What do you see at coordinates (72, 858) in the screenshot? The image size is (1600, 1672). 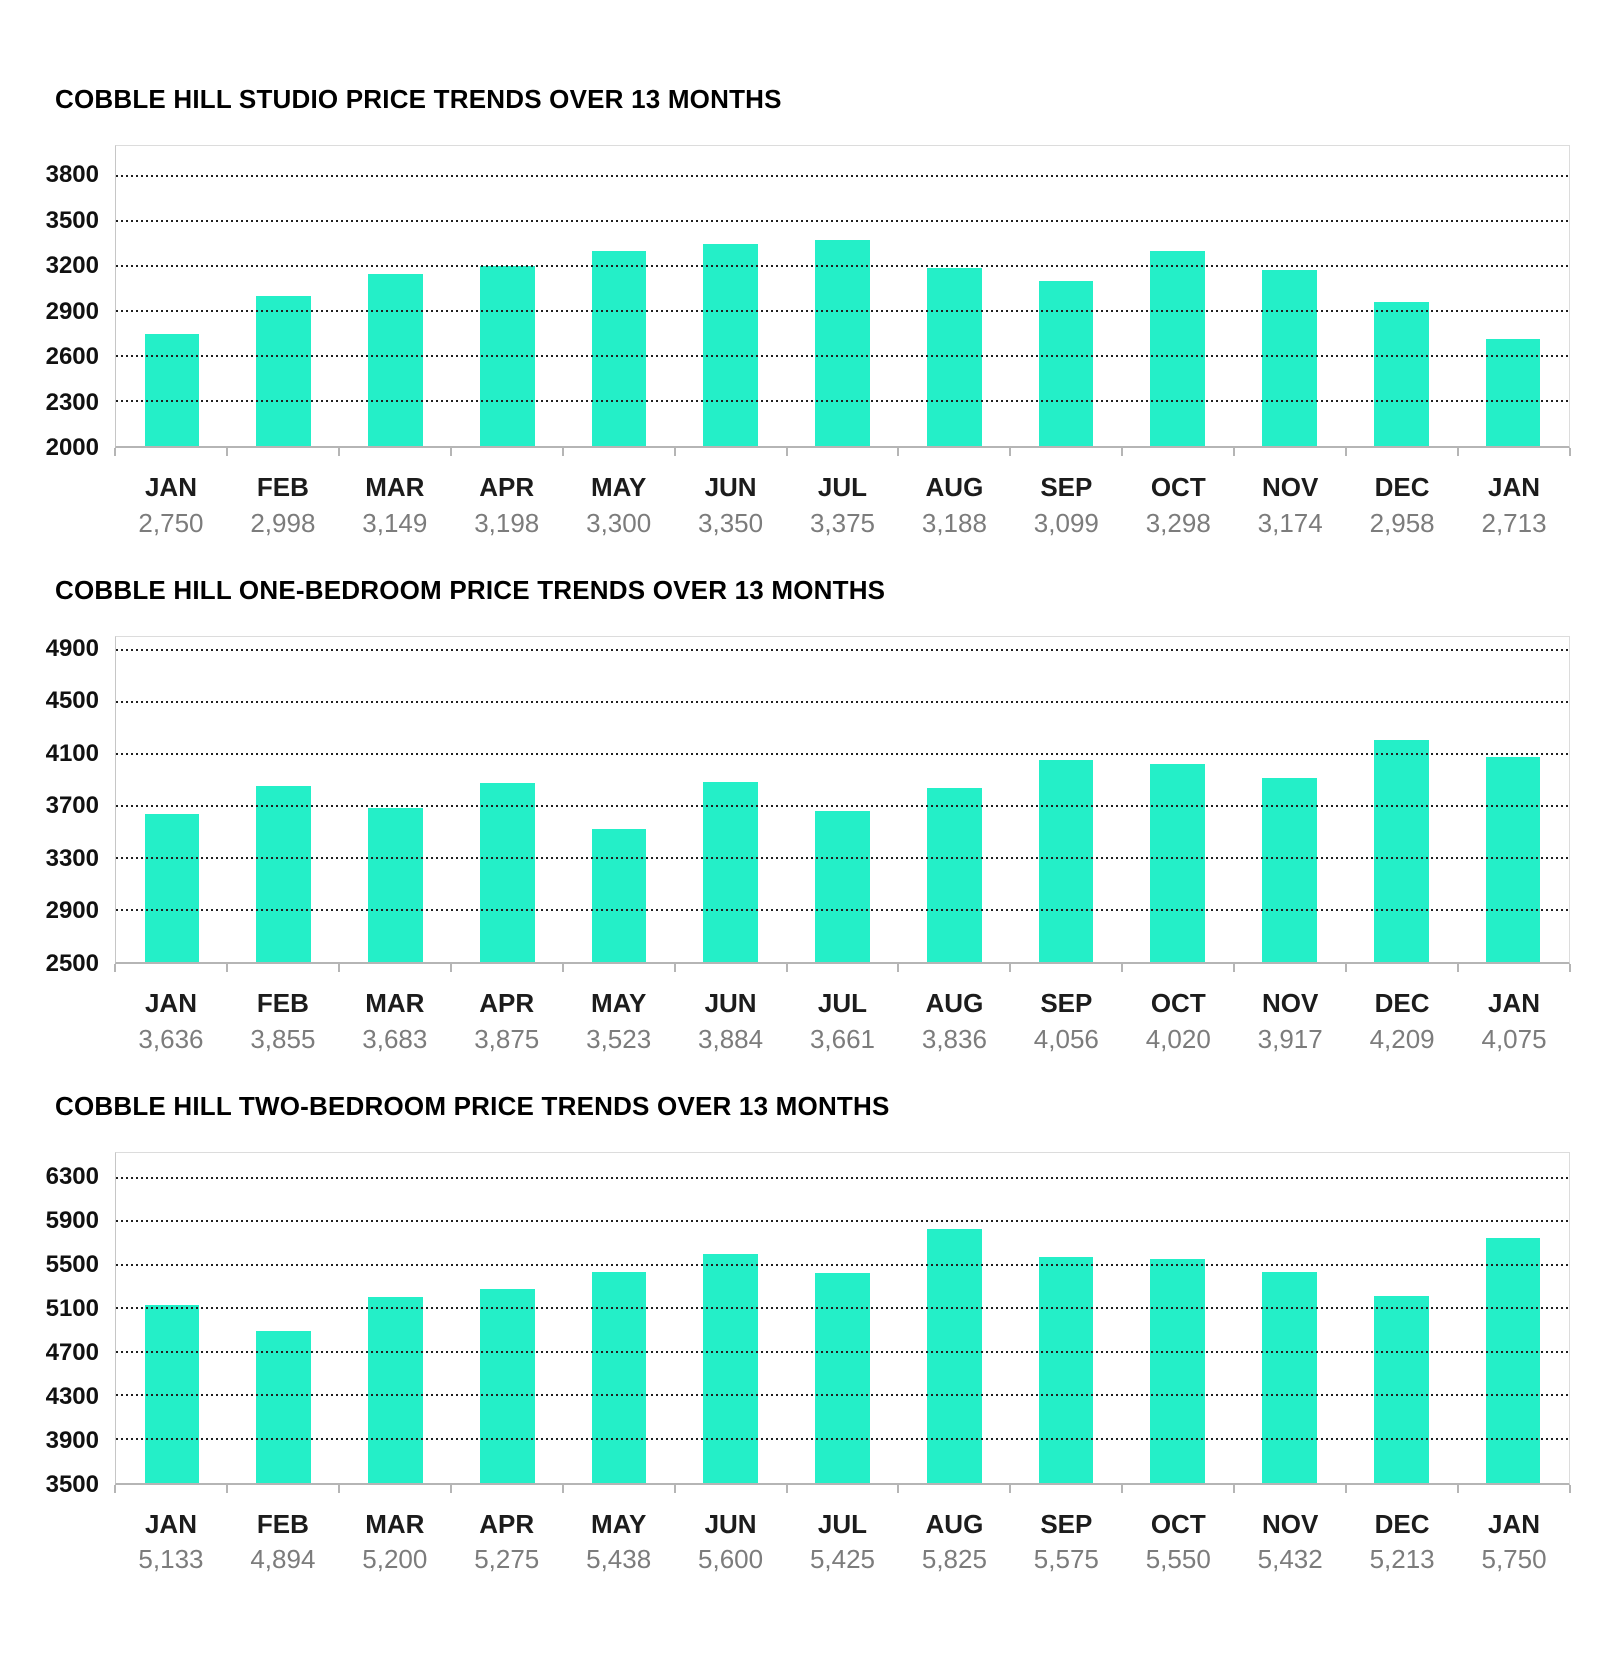 I see `y-tick-label: 3300` at bounding box center [72, 858].